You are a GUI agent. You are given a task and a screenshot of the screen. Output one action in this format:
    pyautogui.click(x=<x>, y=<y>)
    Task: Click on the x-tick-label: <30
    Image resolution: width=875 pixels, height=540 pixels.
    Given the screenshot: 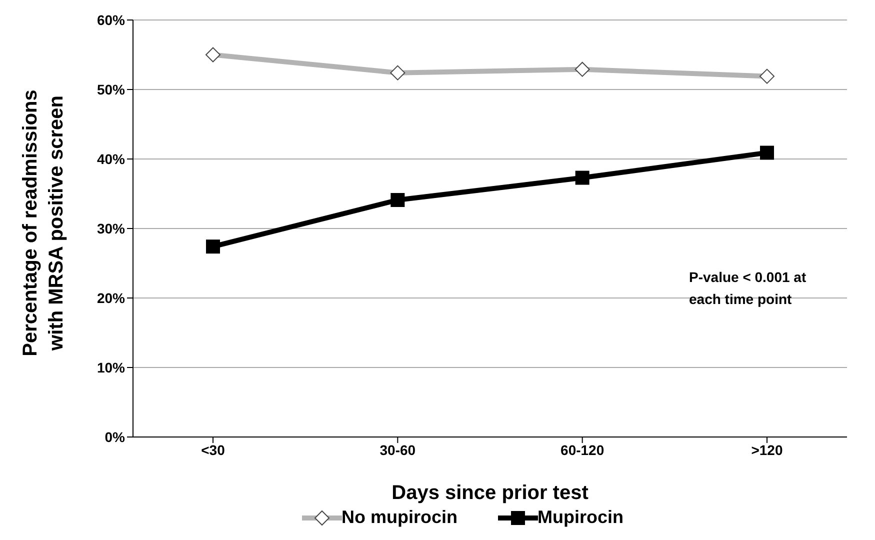 What is the action you would take?
    pyautogui.click(x=213, y=450)
    